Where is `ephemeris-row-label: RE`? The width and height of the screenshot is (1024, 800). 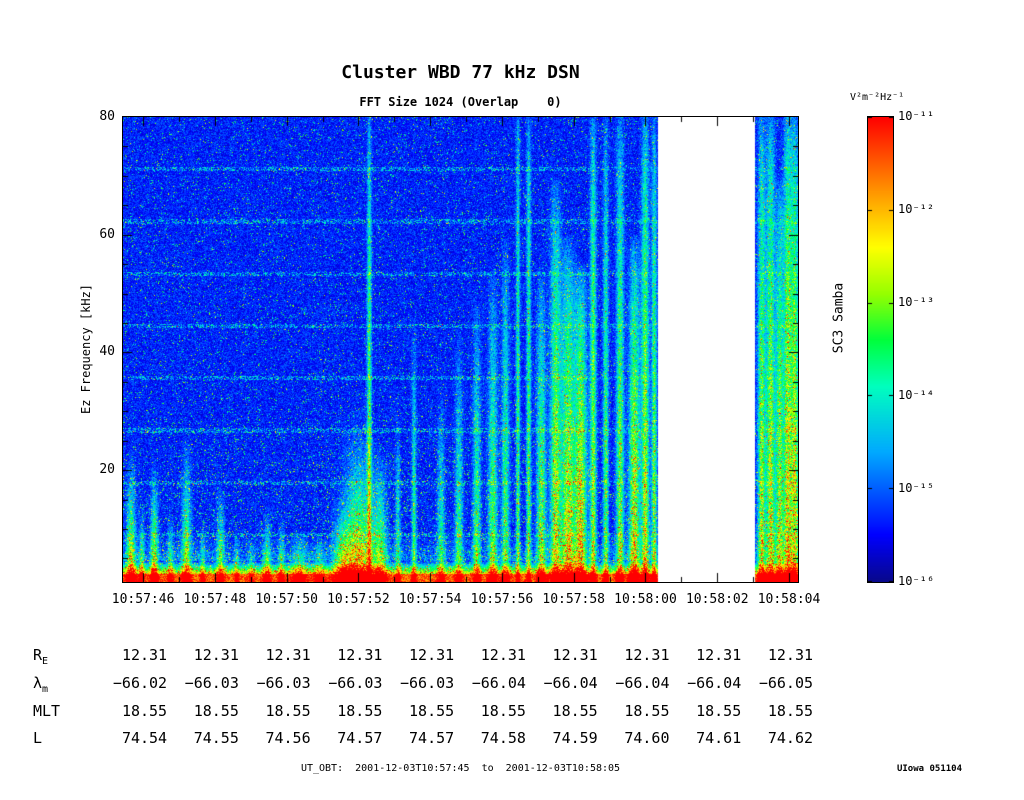
ephemeris-row-label: RE is located at coordinates (41, 656).